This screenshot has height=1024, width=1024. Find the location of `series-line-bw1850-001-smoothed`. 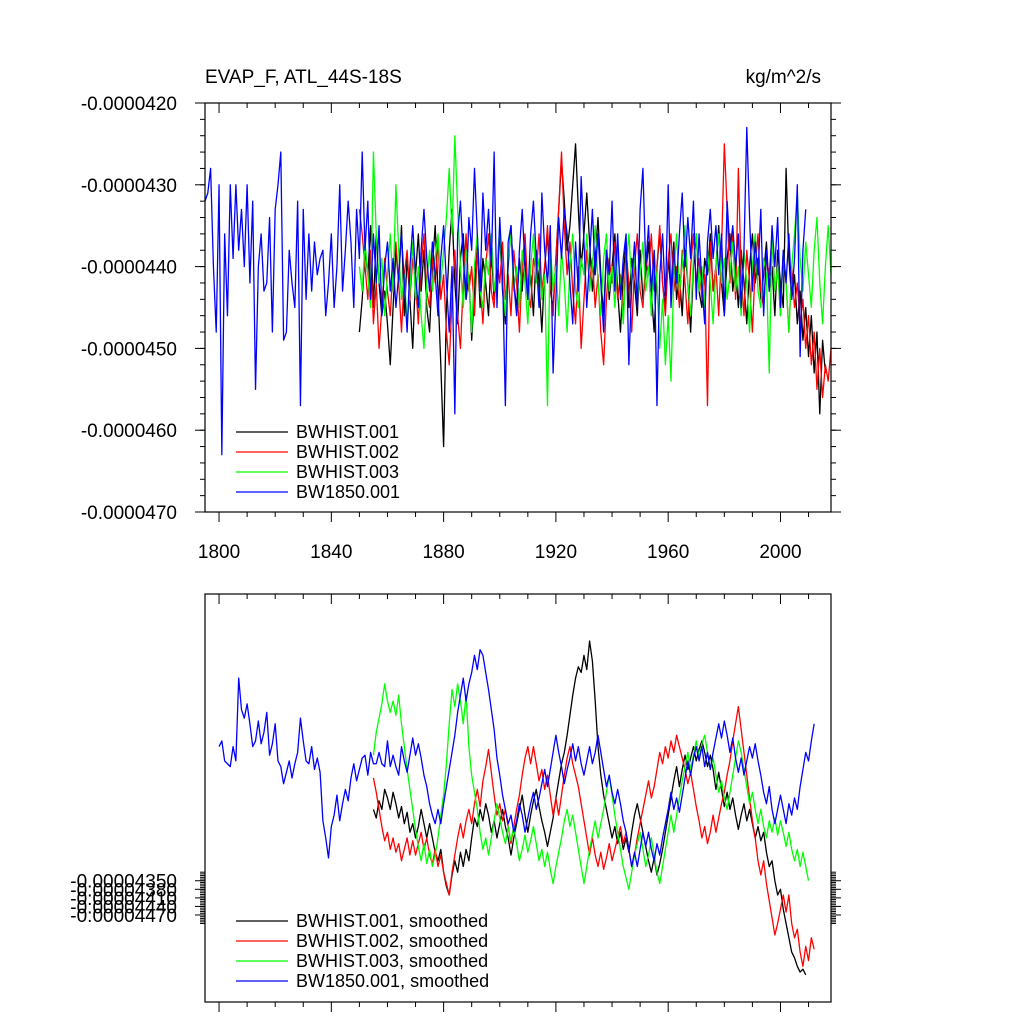

series-line-bw1850-001-smoothed is located at coordinates (516, 758).